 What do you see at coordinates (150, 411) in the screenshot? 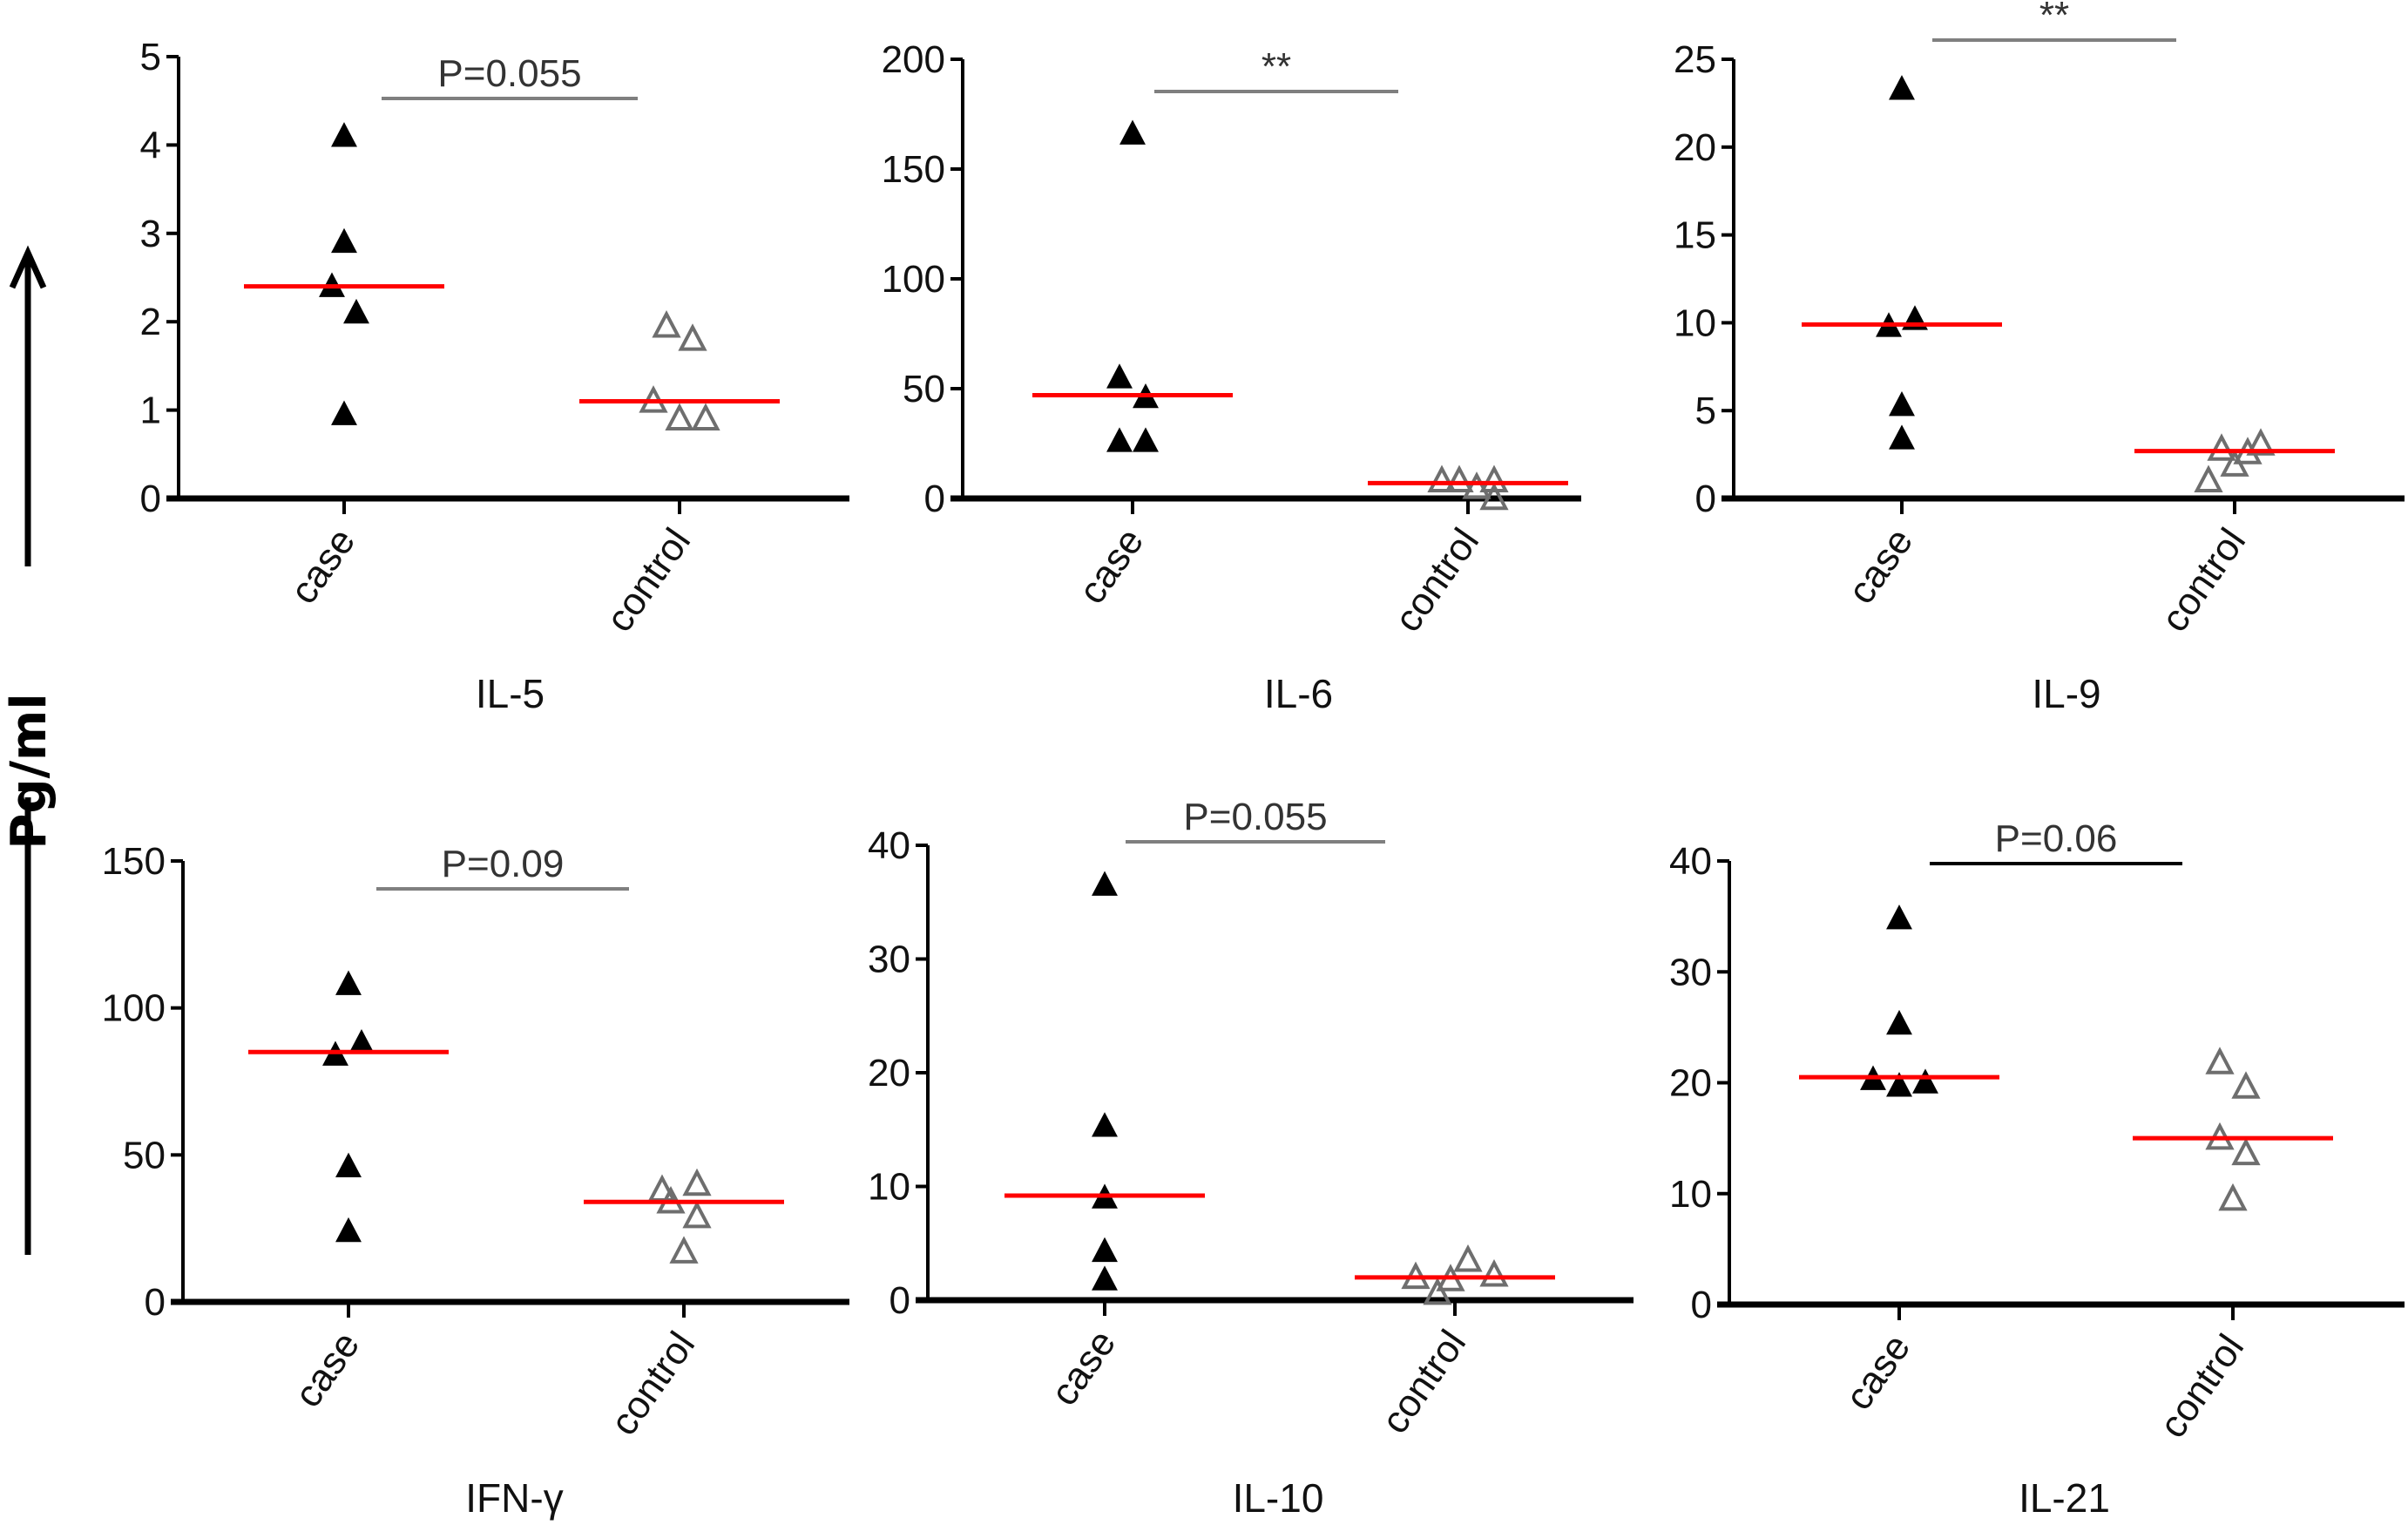
I see `y-tick-label: 1` at bounding box center [150, 411].